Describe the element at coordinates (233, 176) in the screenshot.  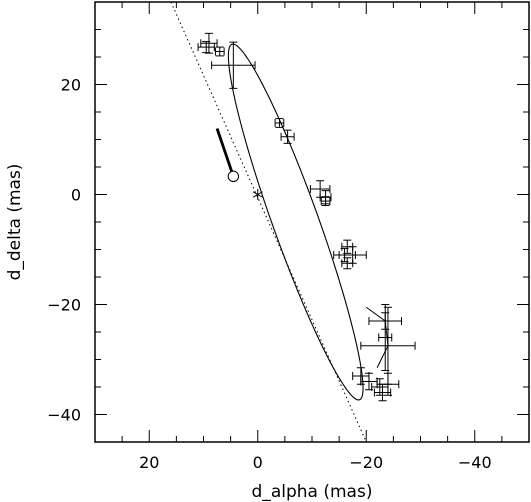
I see `circle-marker` at that location.